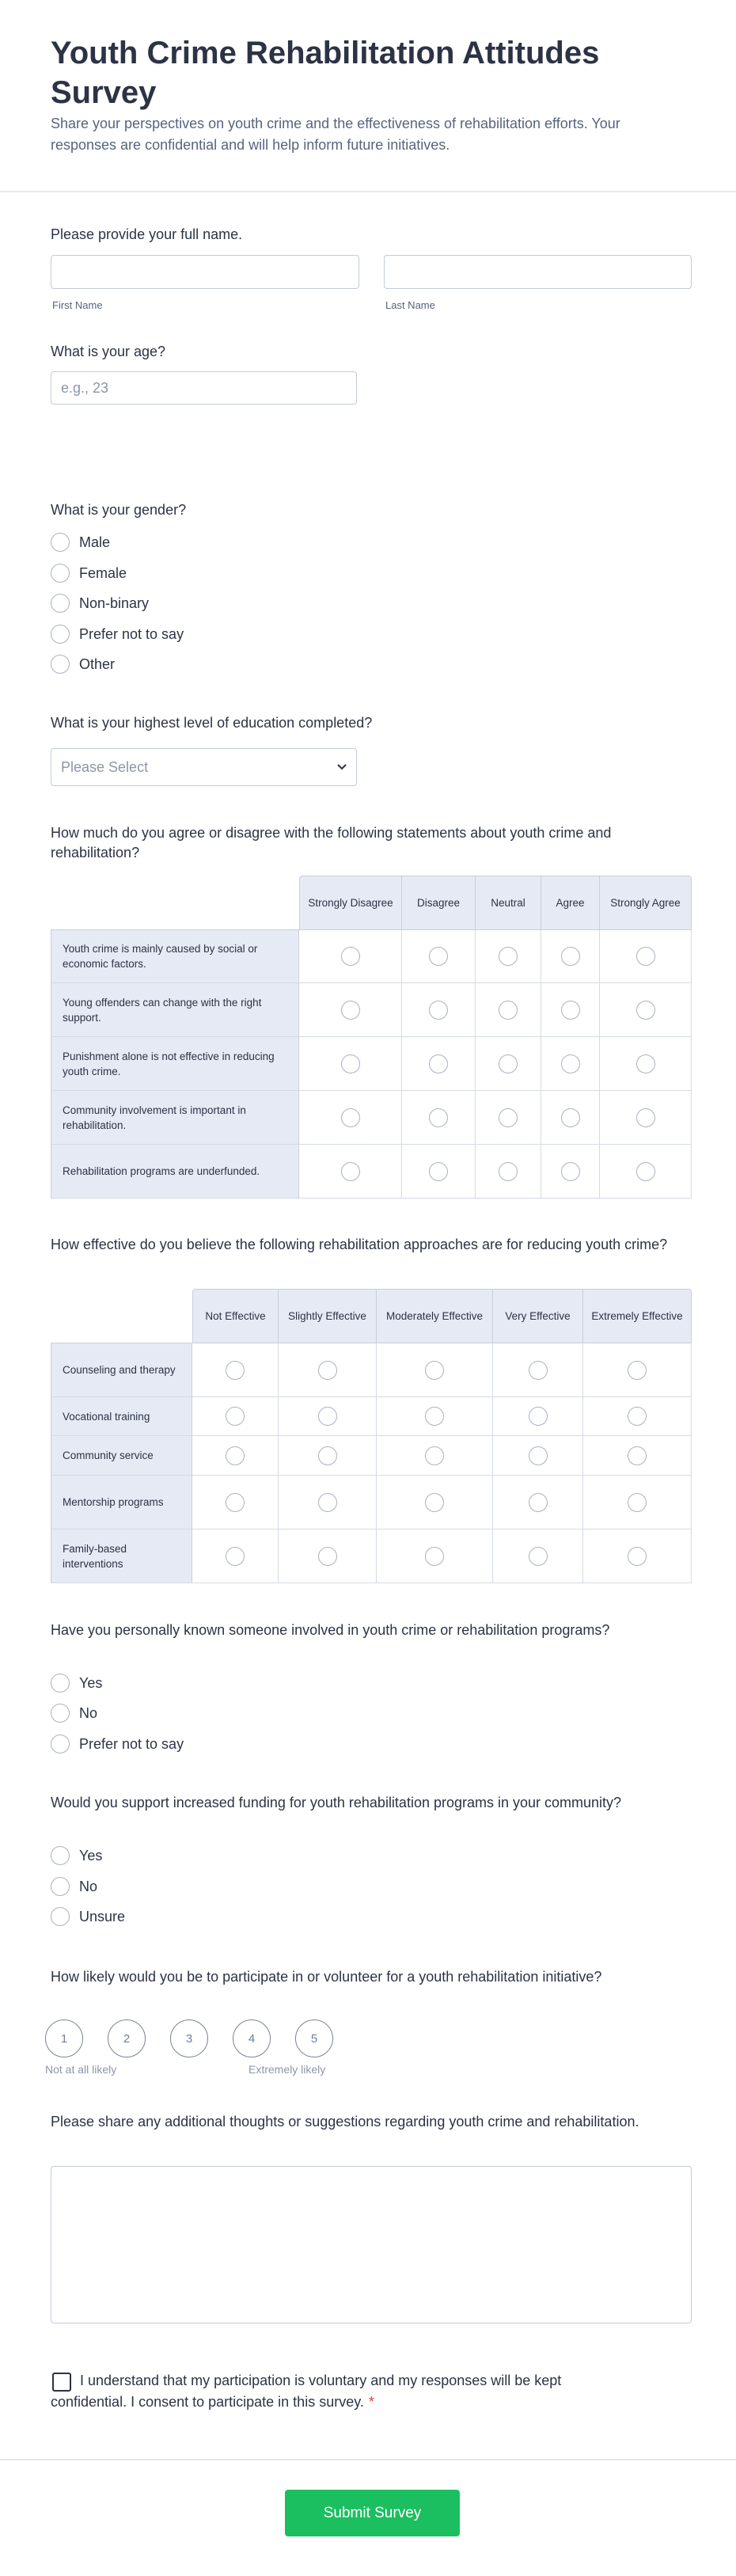 This screenshot has height=2576, width=736. I want to click on scale-option-2: 2, so click(127, 2038).